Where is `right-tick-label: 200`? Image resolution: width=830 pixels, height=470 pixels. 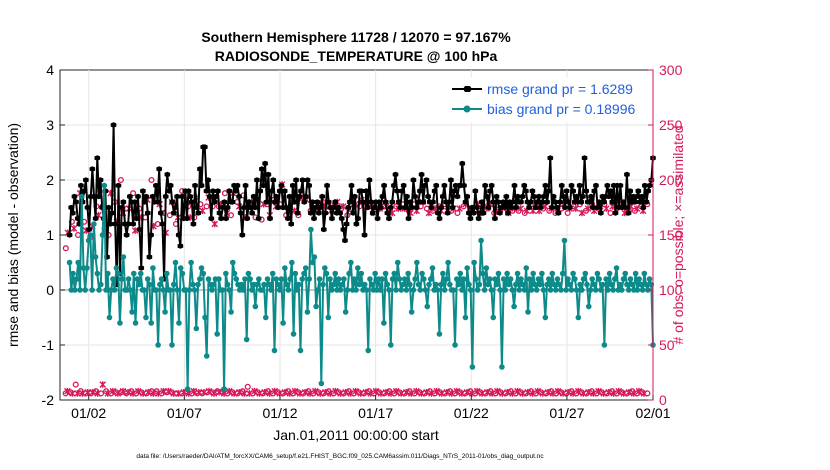
right-tick-label: 200 is located at coordinates (671, 180).